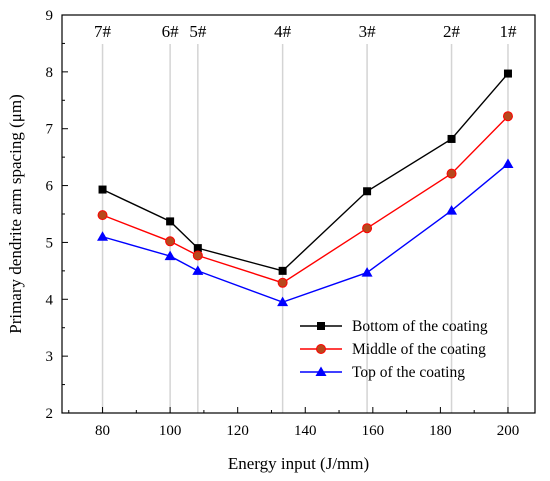  What do you see at coordinates (373, 431) in the screenshot?
I see `x-tick-label: 160` at bounding box center [373, 431].